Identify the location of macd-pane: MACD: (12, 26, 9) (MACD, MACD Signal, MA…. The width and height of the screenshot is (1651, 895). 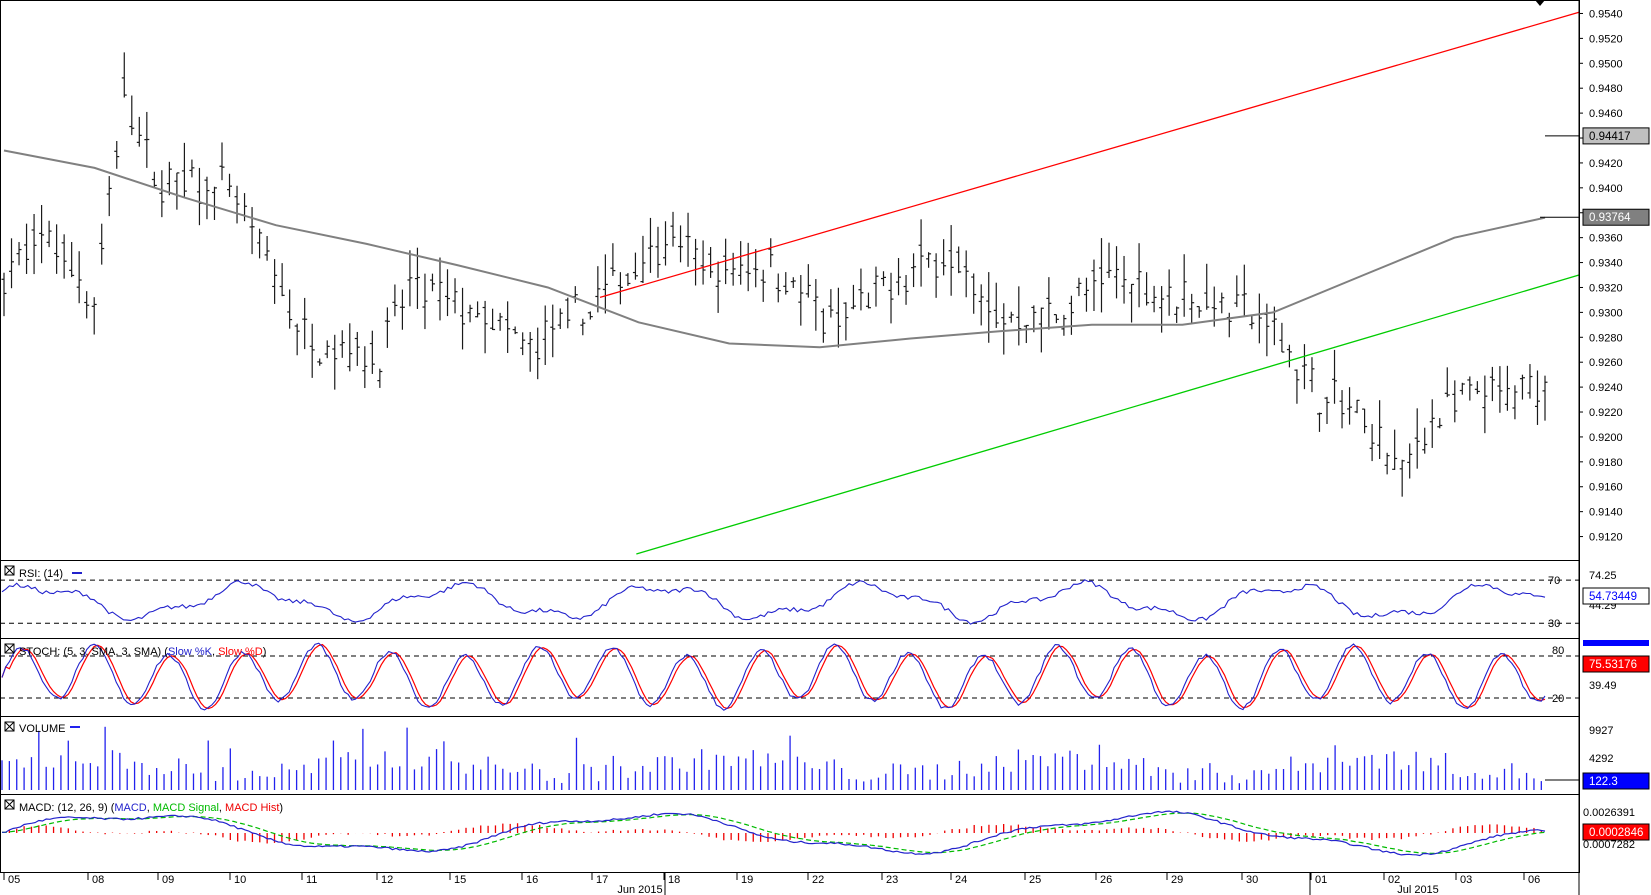
(825, 833).